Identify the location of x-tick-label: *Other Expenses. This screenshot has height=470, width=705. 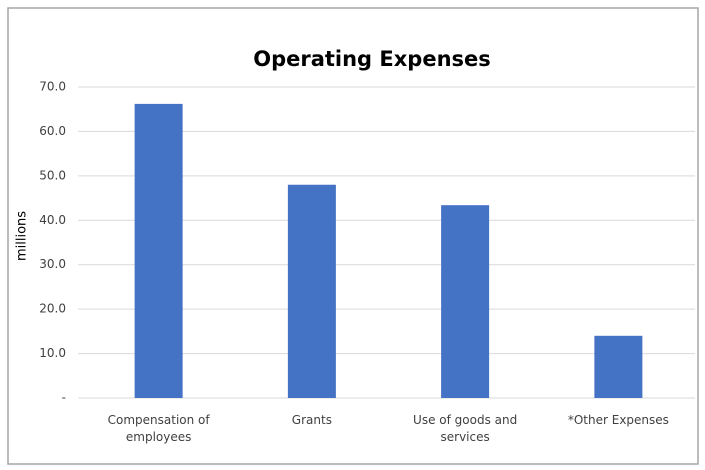
(618, 420).